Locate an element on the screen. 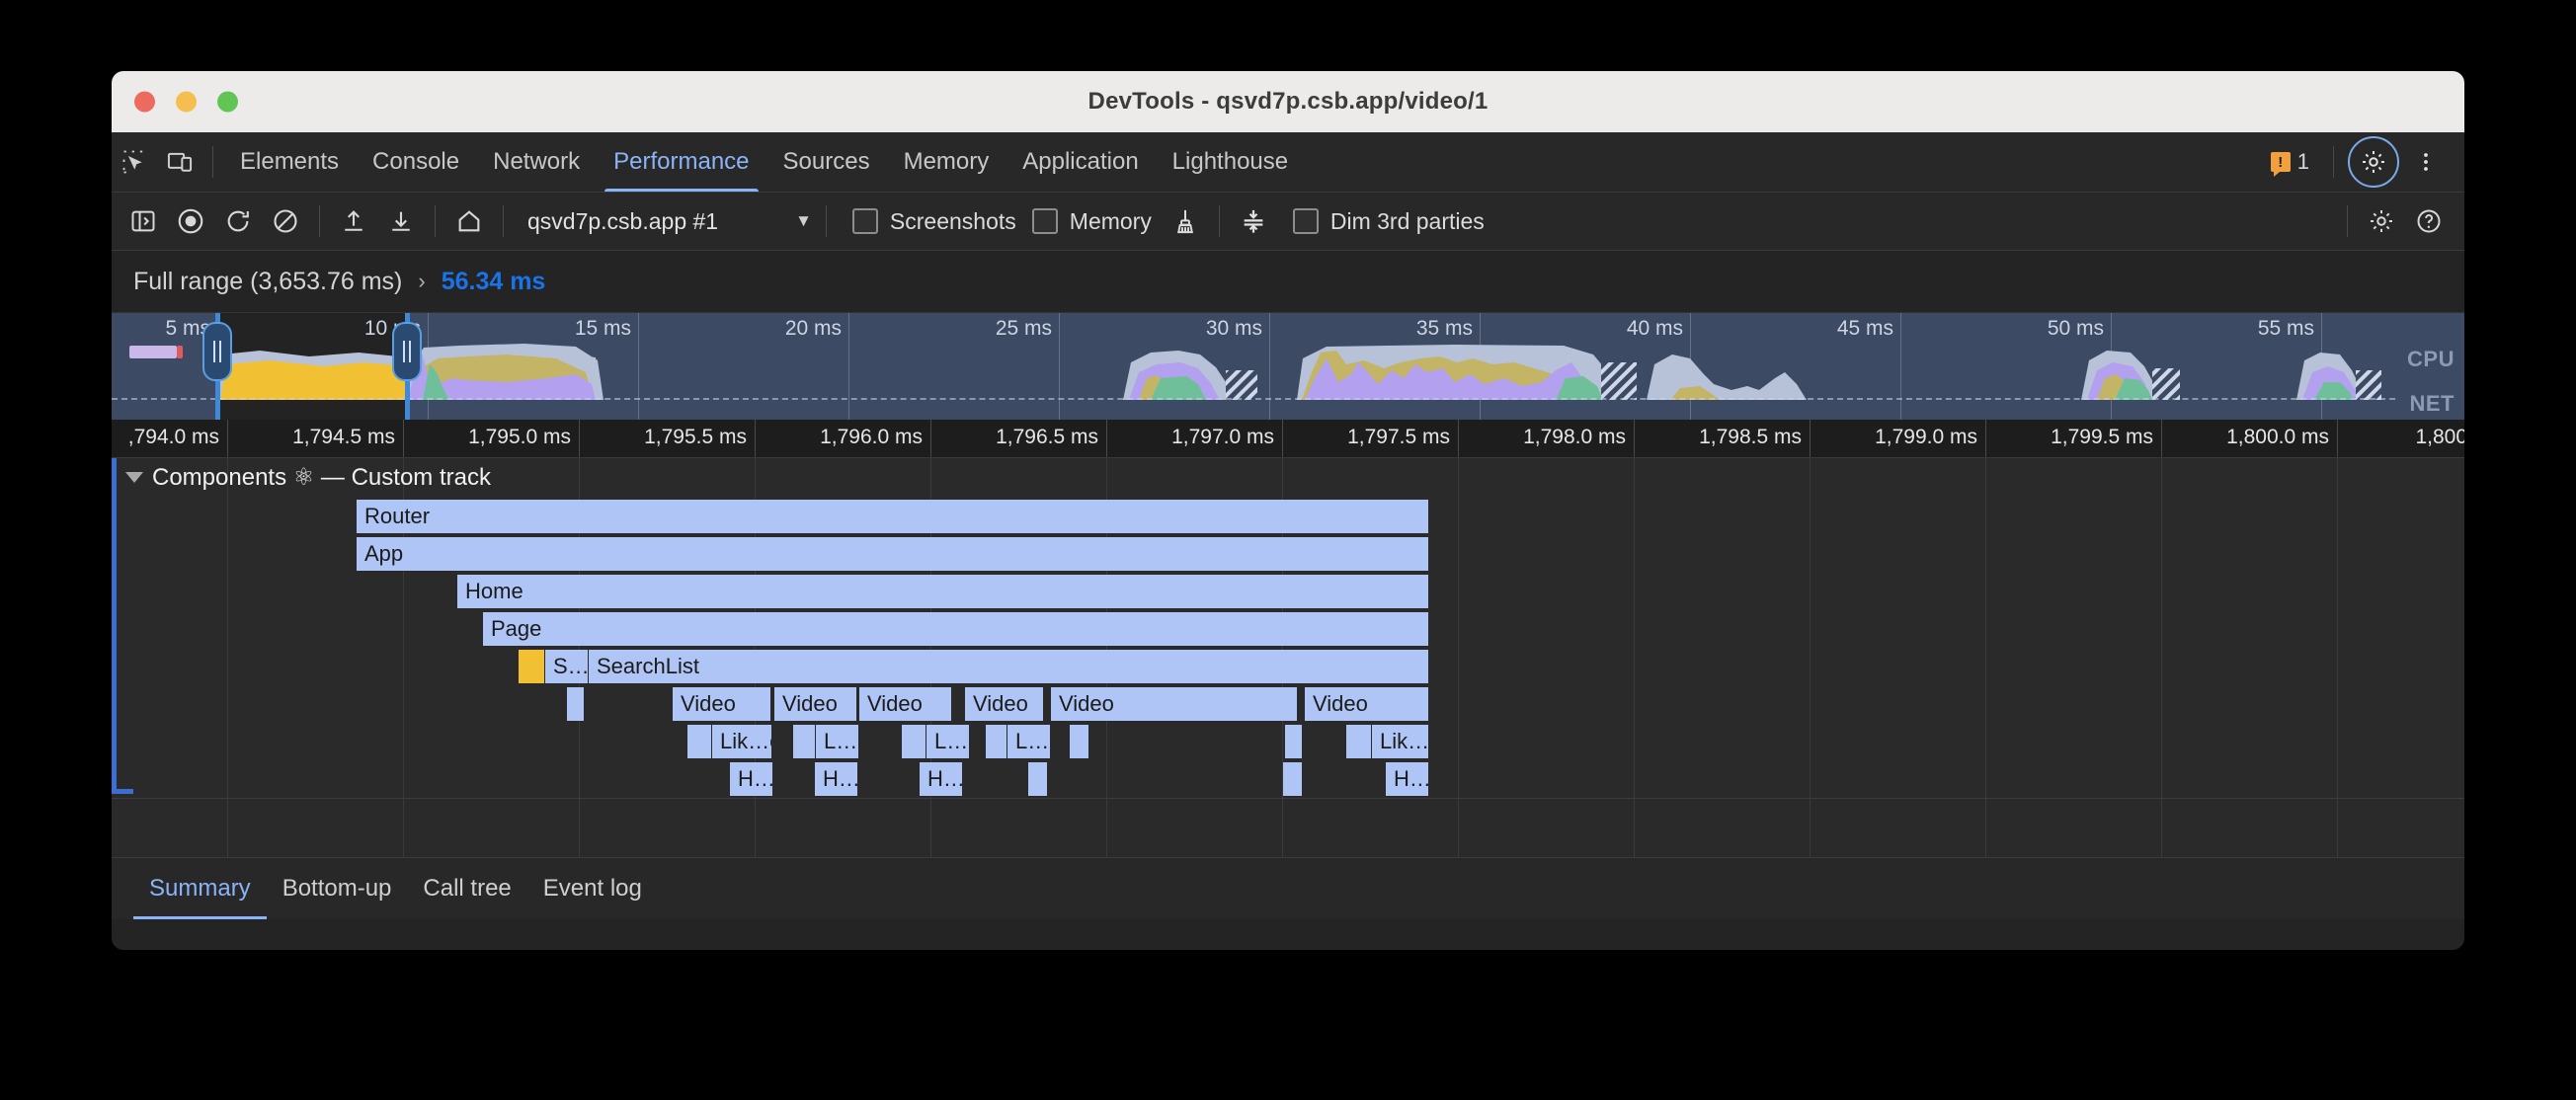 Image resolution: width=2576 pixels, height=1100 pixels. screenshots-checkbox-box is located at coordinates (864, 221).